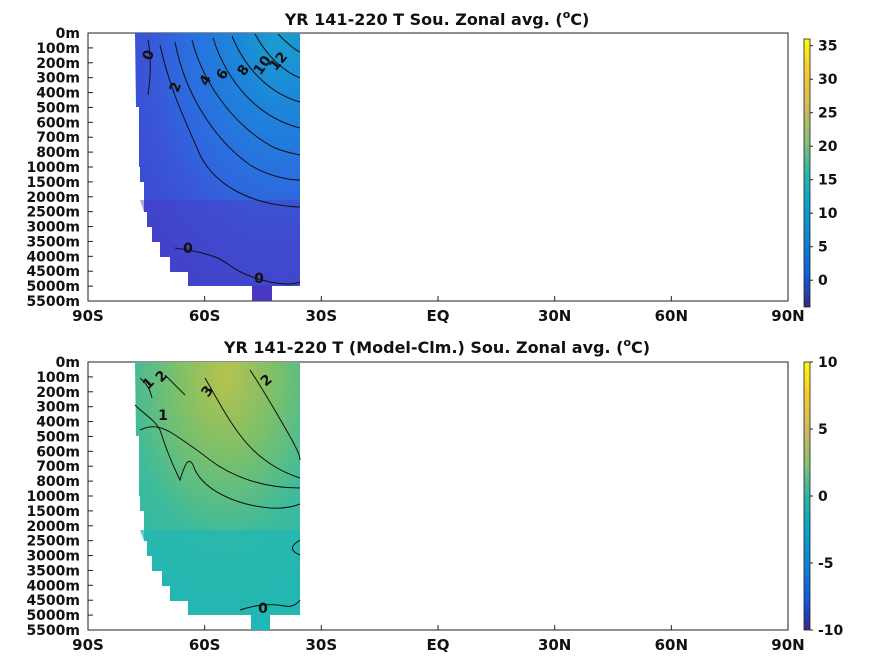 The height and width of the screenshot is (656, 875). What do you see at coordinates (827, 114) in the screenshot?
I see `colorbar-tick-label: 25` at bounding box center [827, 114].